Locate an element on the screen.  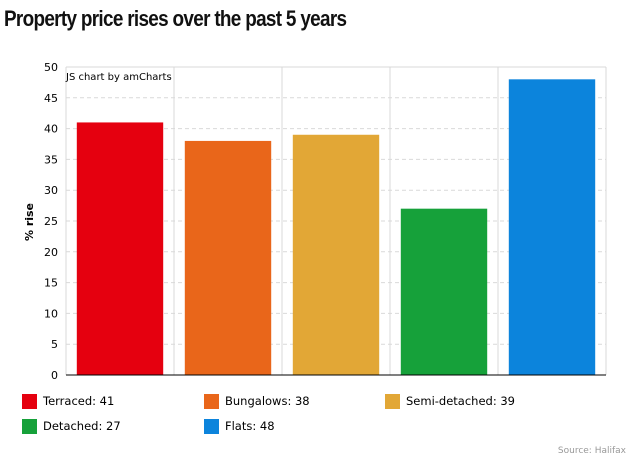
legend-item-semi-detached: Semi-detached: 39 is located at coordinates (450, 401).